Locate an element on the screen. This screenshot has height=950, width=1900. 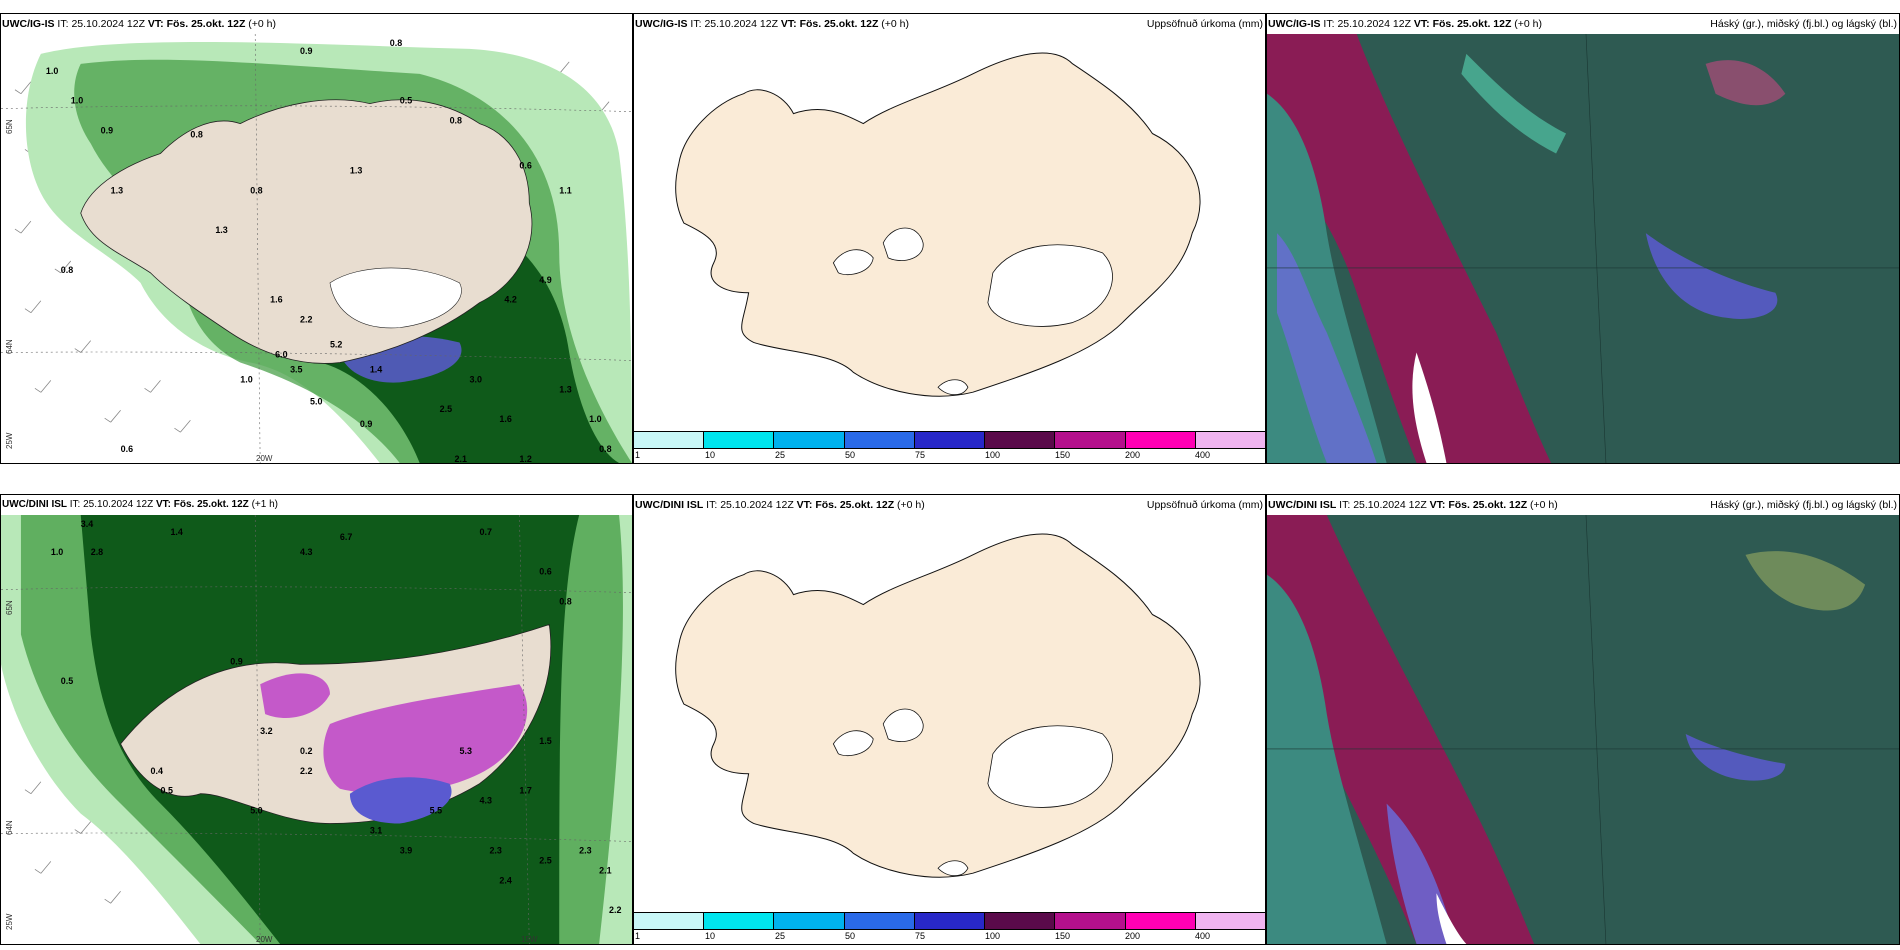
svg-text: 0.2 is located at coordinates (306, 751).